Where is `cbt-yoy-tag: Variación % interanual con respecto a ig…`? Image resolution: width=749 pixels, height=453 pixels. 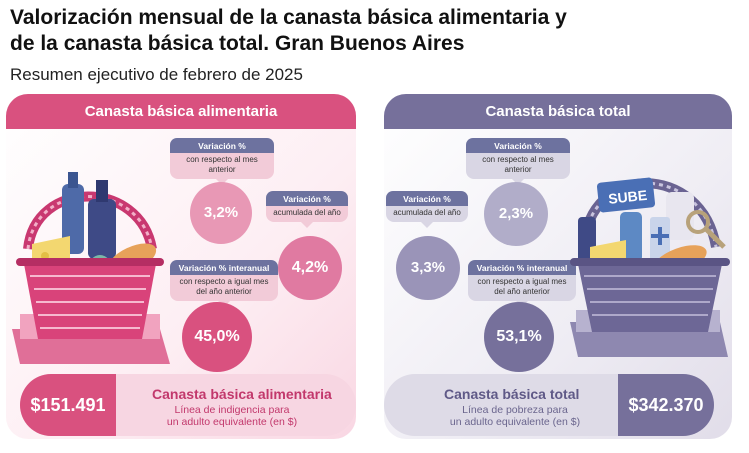 cbt-yoy-tag: Variación % interanual con respecto a ig… is located at coordinates (522, 283).